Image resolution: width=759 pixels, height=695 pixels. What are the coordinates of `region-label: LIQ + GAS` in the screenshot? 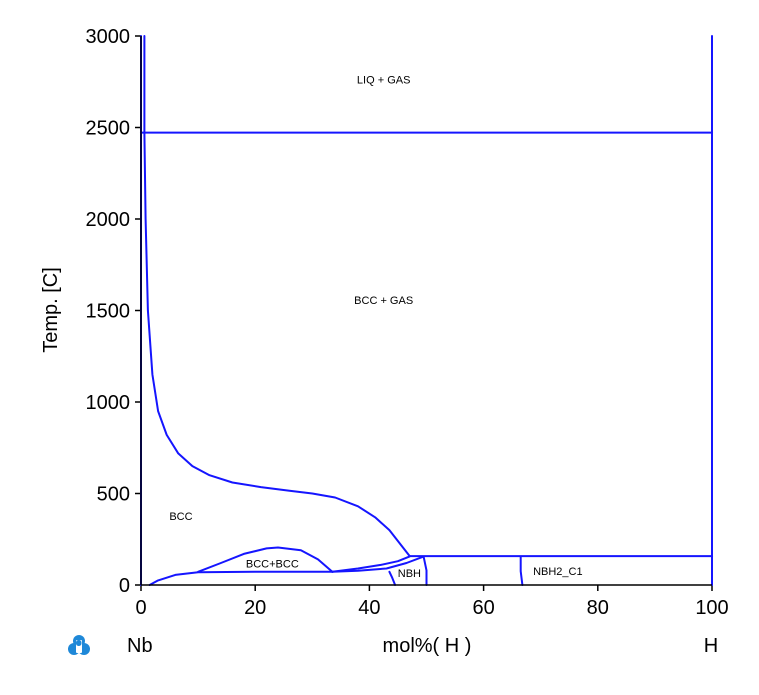 It's located at (384, 81).